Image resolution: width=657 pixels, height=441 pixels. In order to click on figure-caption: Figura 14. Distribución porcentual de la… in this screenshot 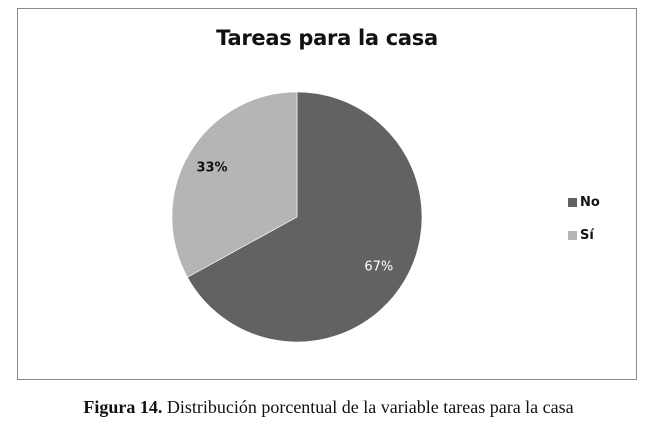, I will do `click(328, 407)`.